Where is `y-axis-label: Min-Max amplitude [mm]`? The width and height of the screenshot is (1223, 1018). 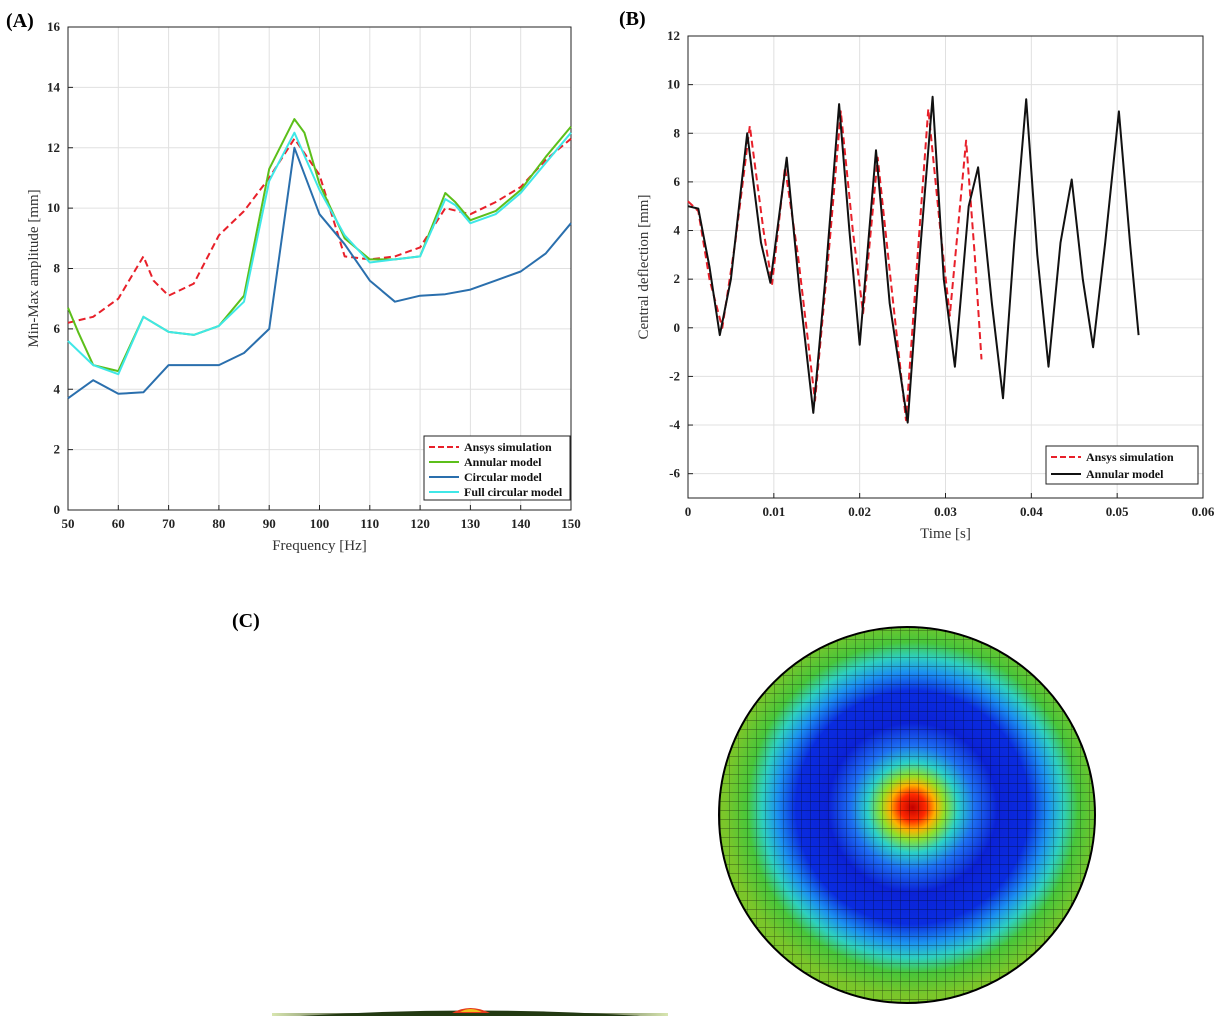 y-axis-label: Min-Max amplitude [mm] is located at coordinates (34, 268).